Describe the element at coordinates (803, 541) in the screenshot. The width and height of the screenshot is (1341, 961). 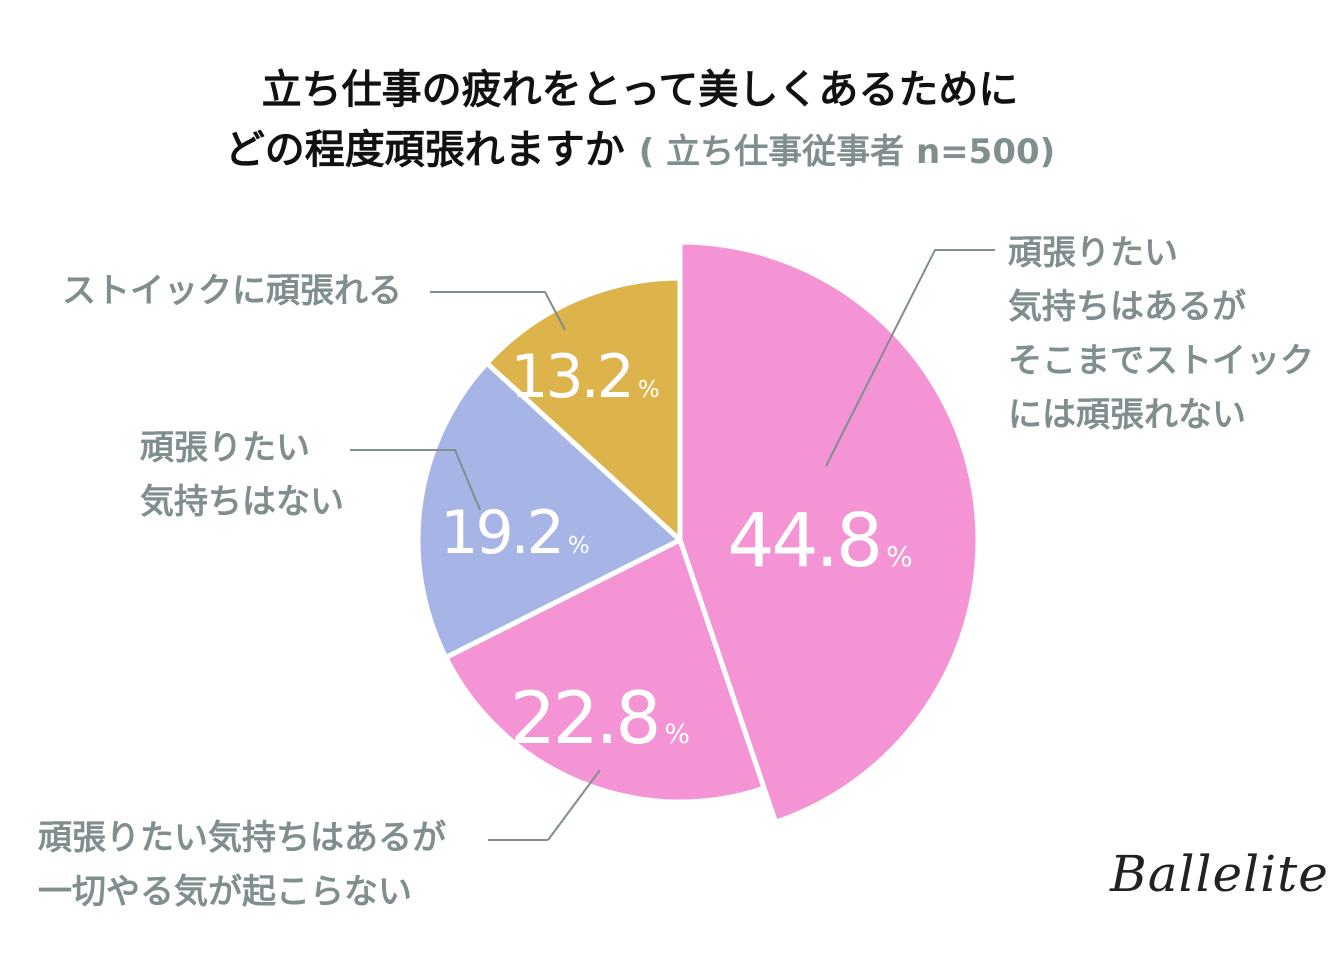
I see `slice-value-number-0: 44.8` at that location.